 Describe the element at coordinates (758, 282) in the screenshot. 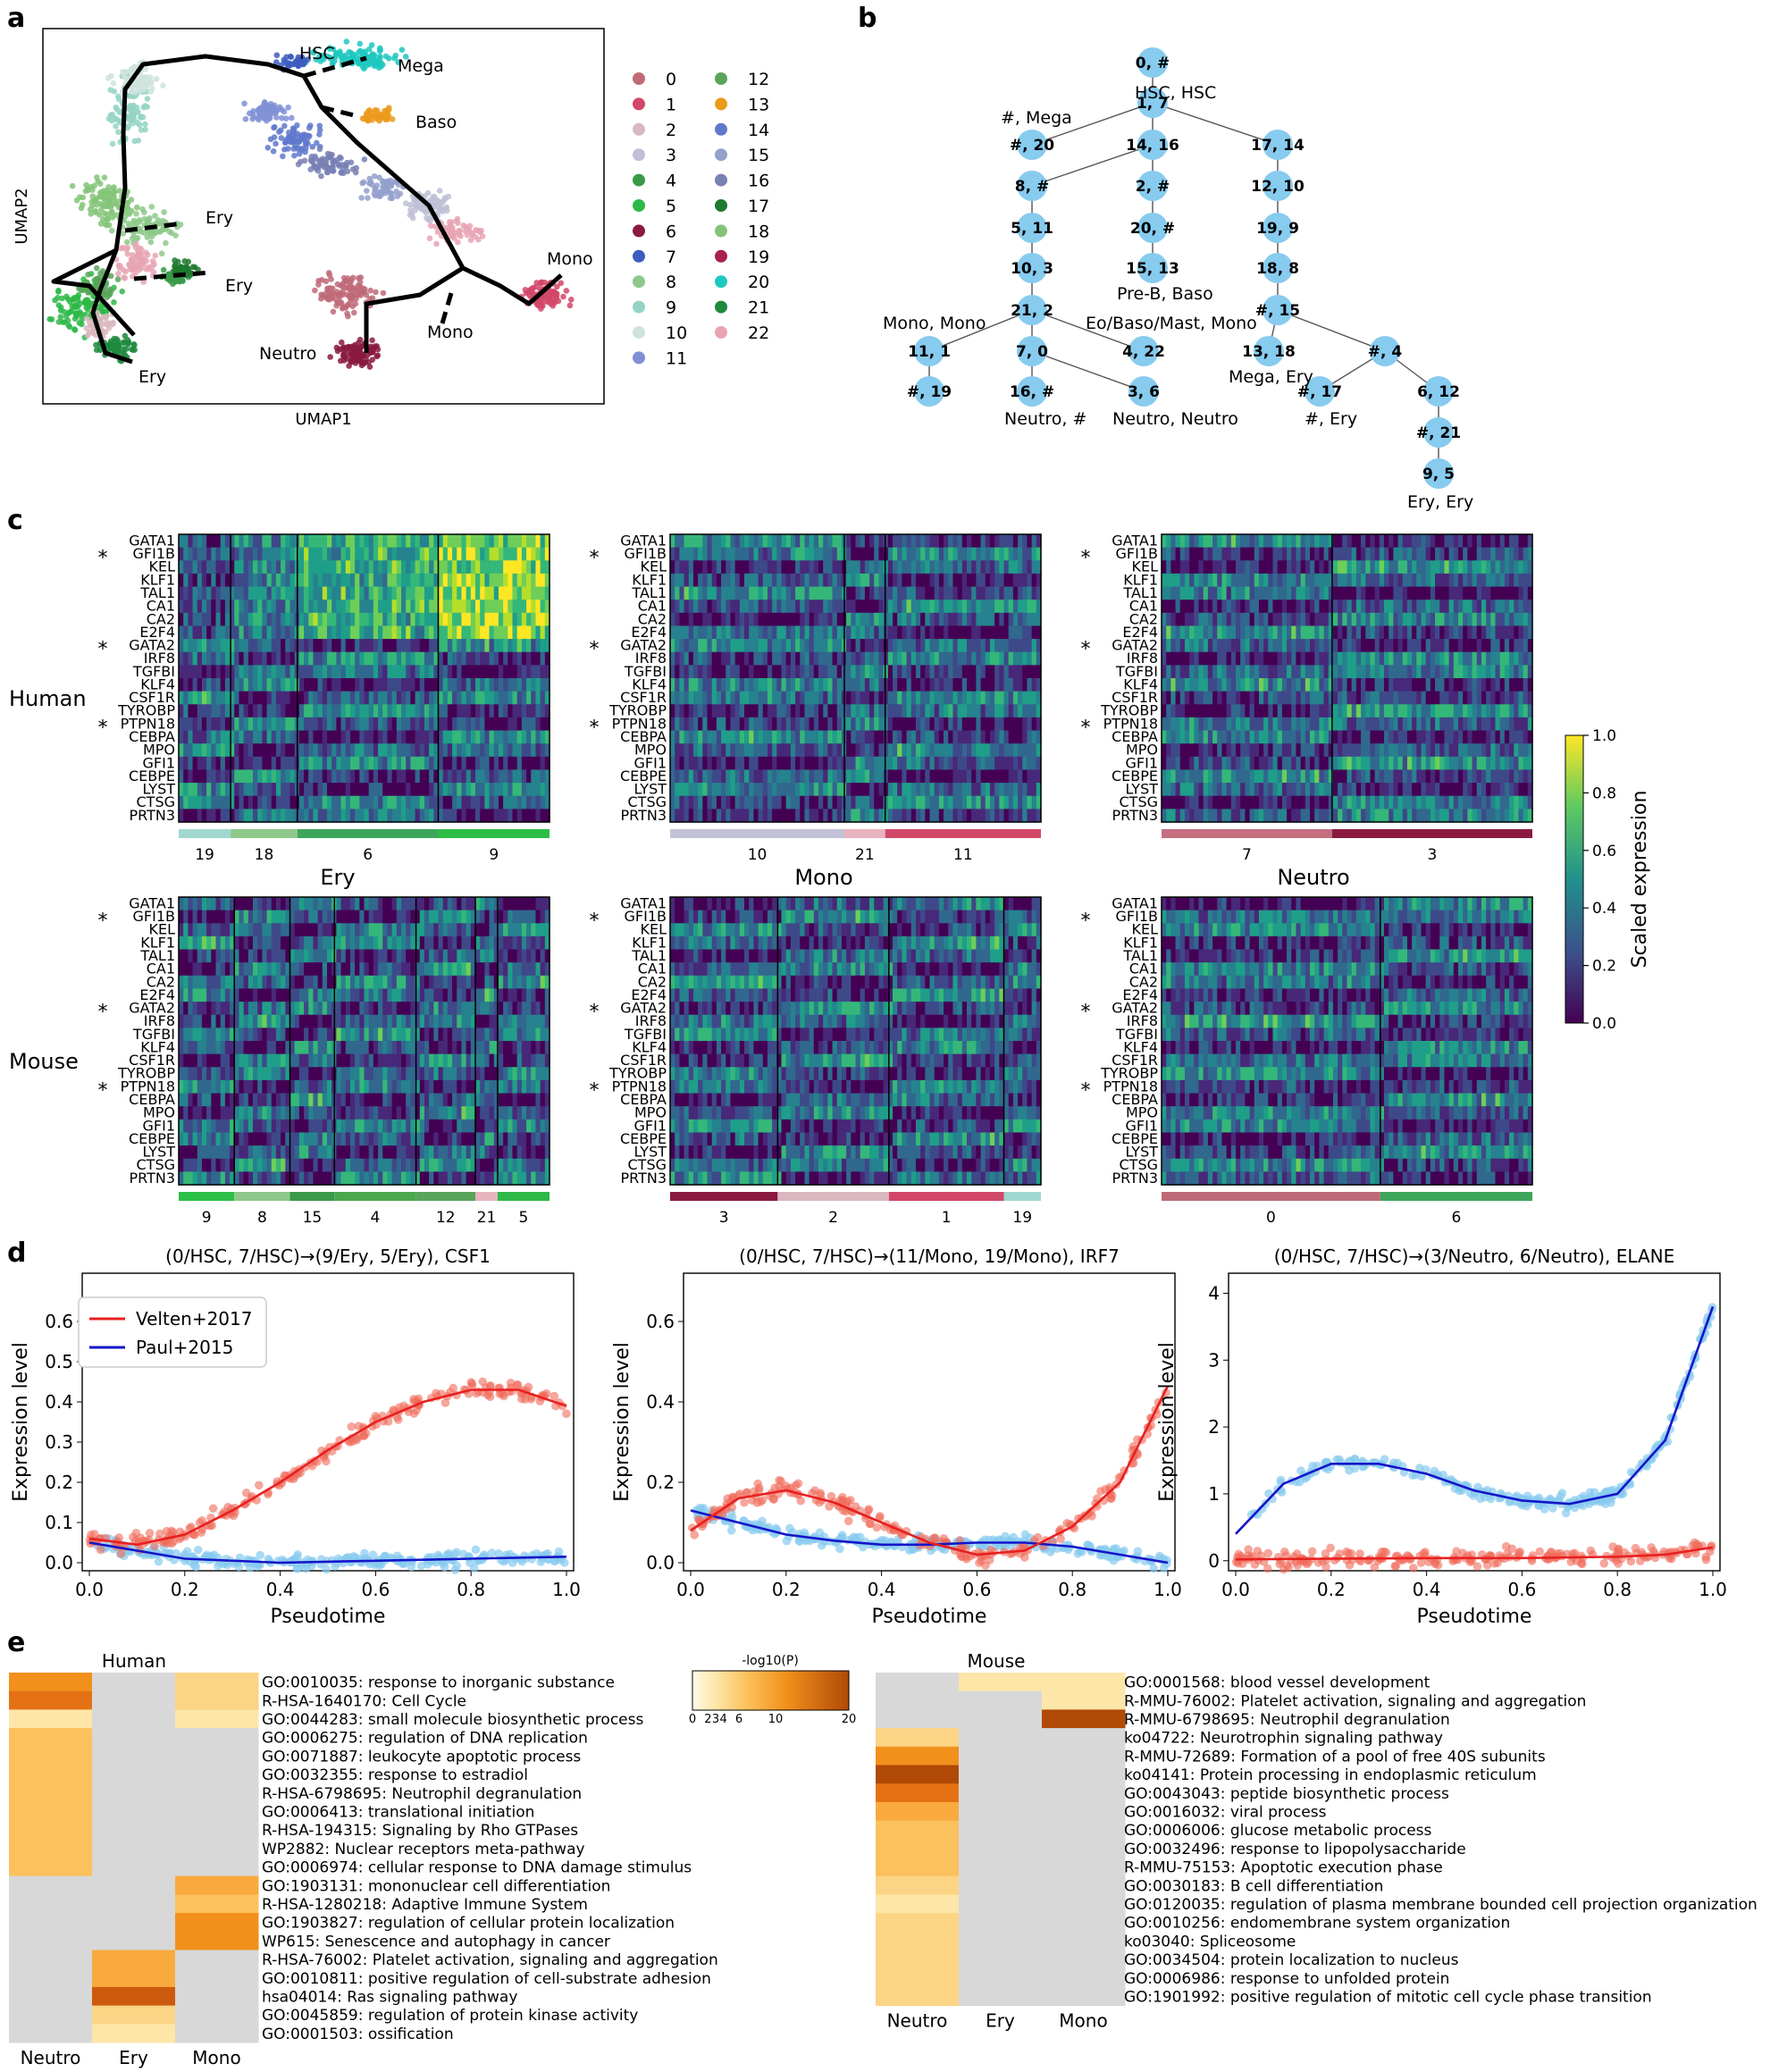

I see `legend-label: 20` at that location.